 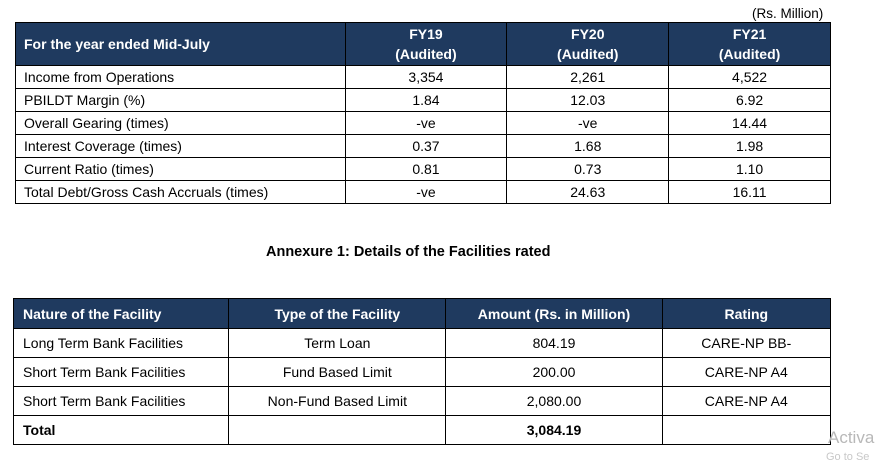 I want to click on cell-value: 3,354, so click(x=426, y=77).